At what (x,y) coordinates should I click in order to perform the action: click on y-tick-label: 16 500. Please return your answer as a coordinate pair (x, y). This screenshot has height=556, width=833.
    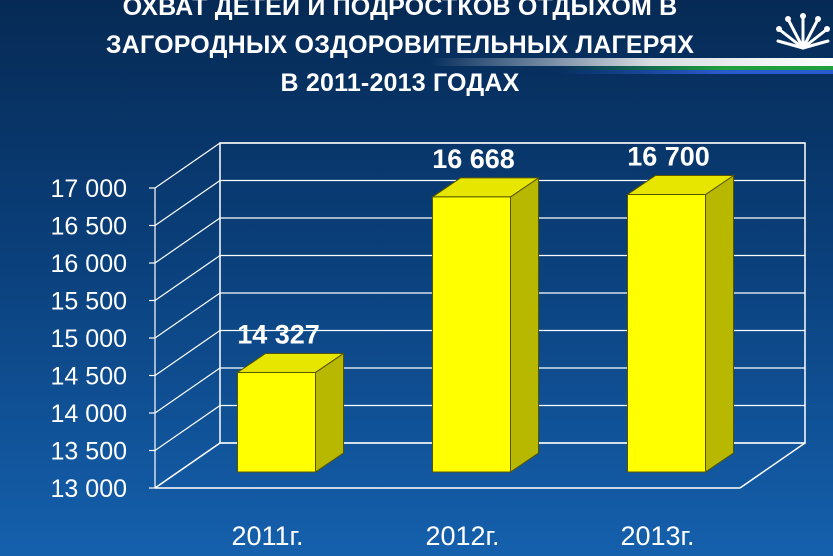
    Looking at the image, I should click on (89, 227).